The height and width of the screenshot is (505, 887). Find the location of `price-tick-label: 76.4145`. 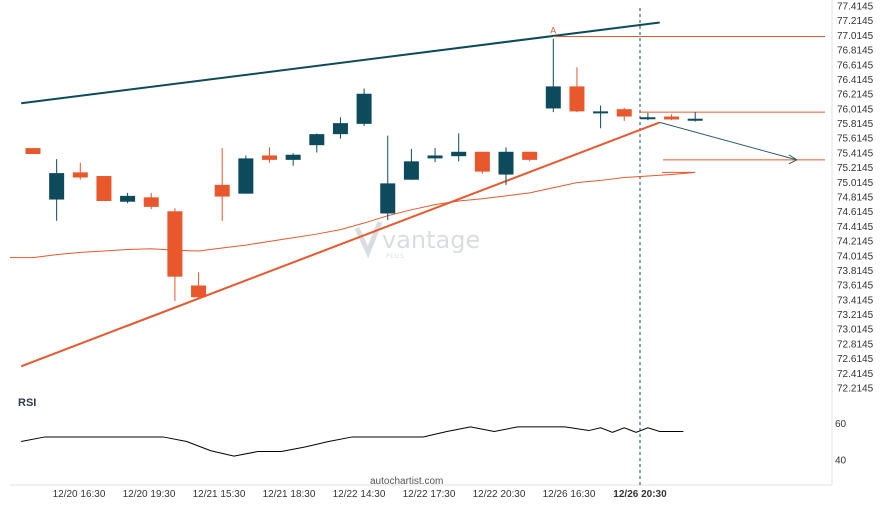

price-tick-label: 76.4145 is located at coordinates (855, 80).